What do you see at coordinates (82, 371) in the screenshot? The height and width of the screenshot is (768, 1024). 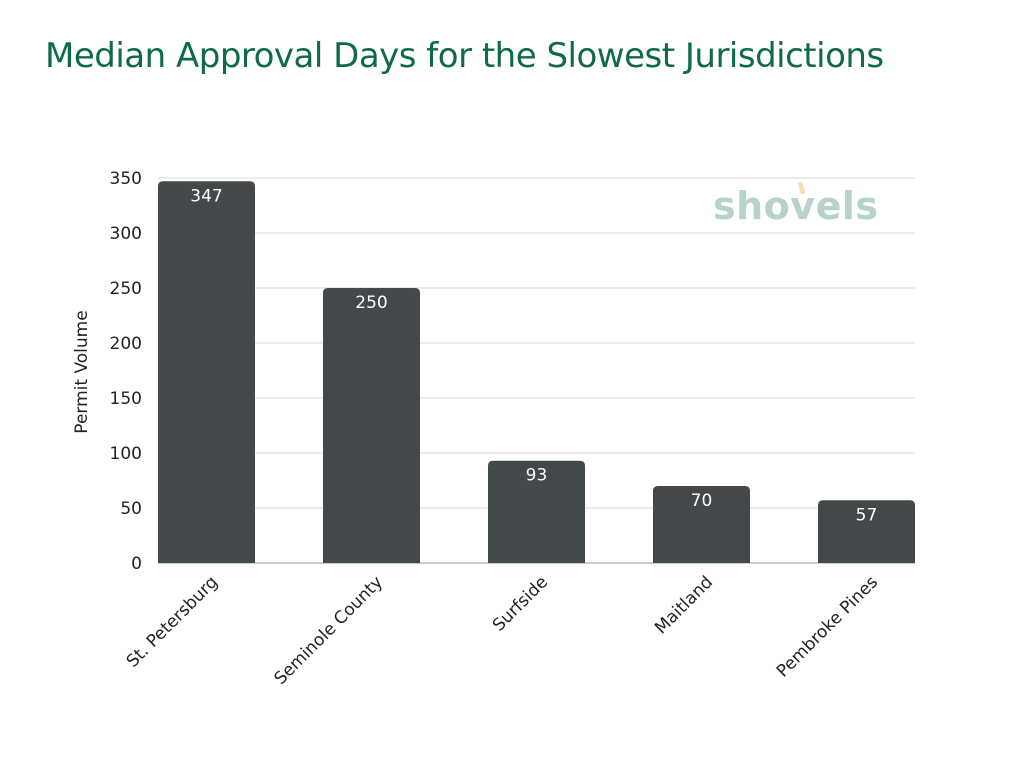 I see `y-axis-label: Permit Volume` at bounding box center [82, 371].